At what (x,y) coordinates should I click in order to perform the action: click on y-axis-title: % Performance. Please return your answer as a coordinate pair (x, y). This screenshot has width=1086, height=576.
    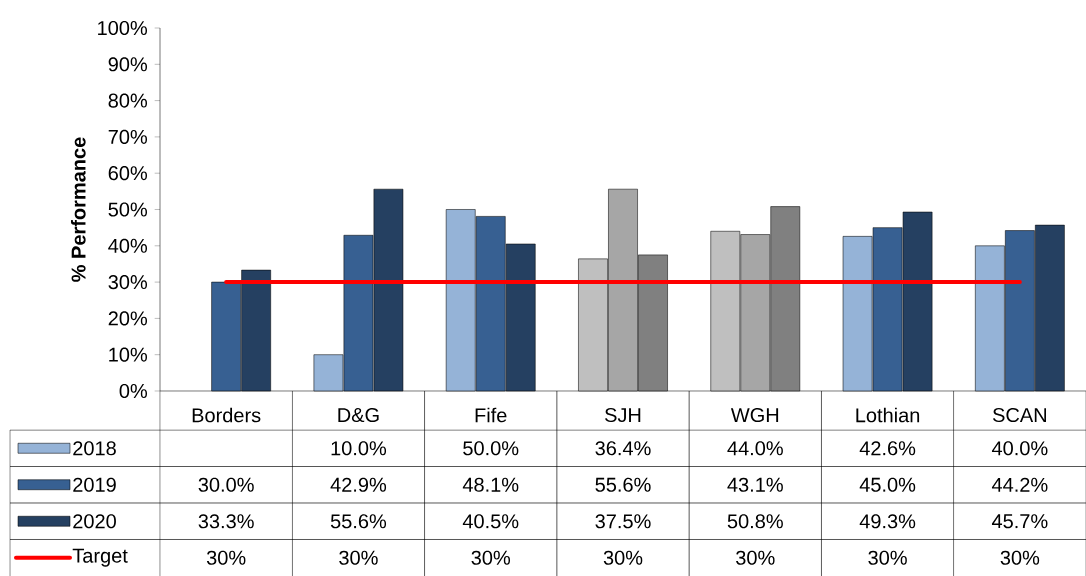
    Looking at the image, I should click on (78, 209).